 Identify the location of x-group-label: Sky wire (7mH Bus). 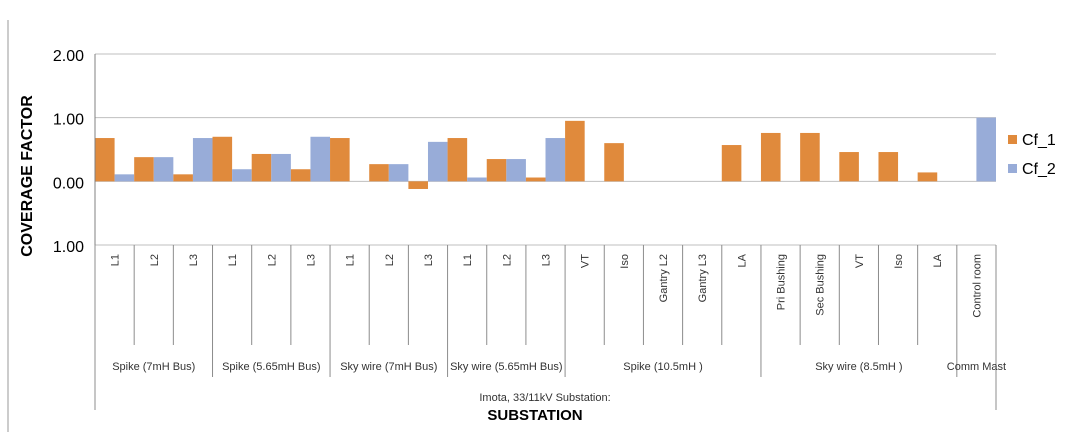
(388, 367).